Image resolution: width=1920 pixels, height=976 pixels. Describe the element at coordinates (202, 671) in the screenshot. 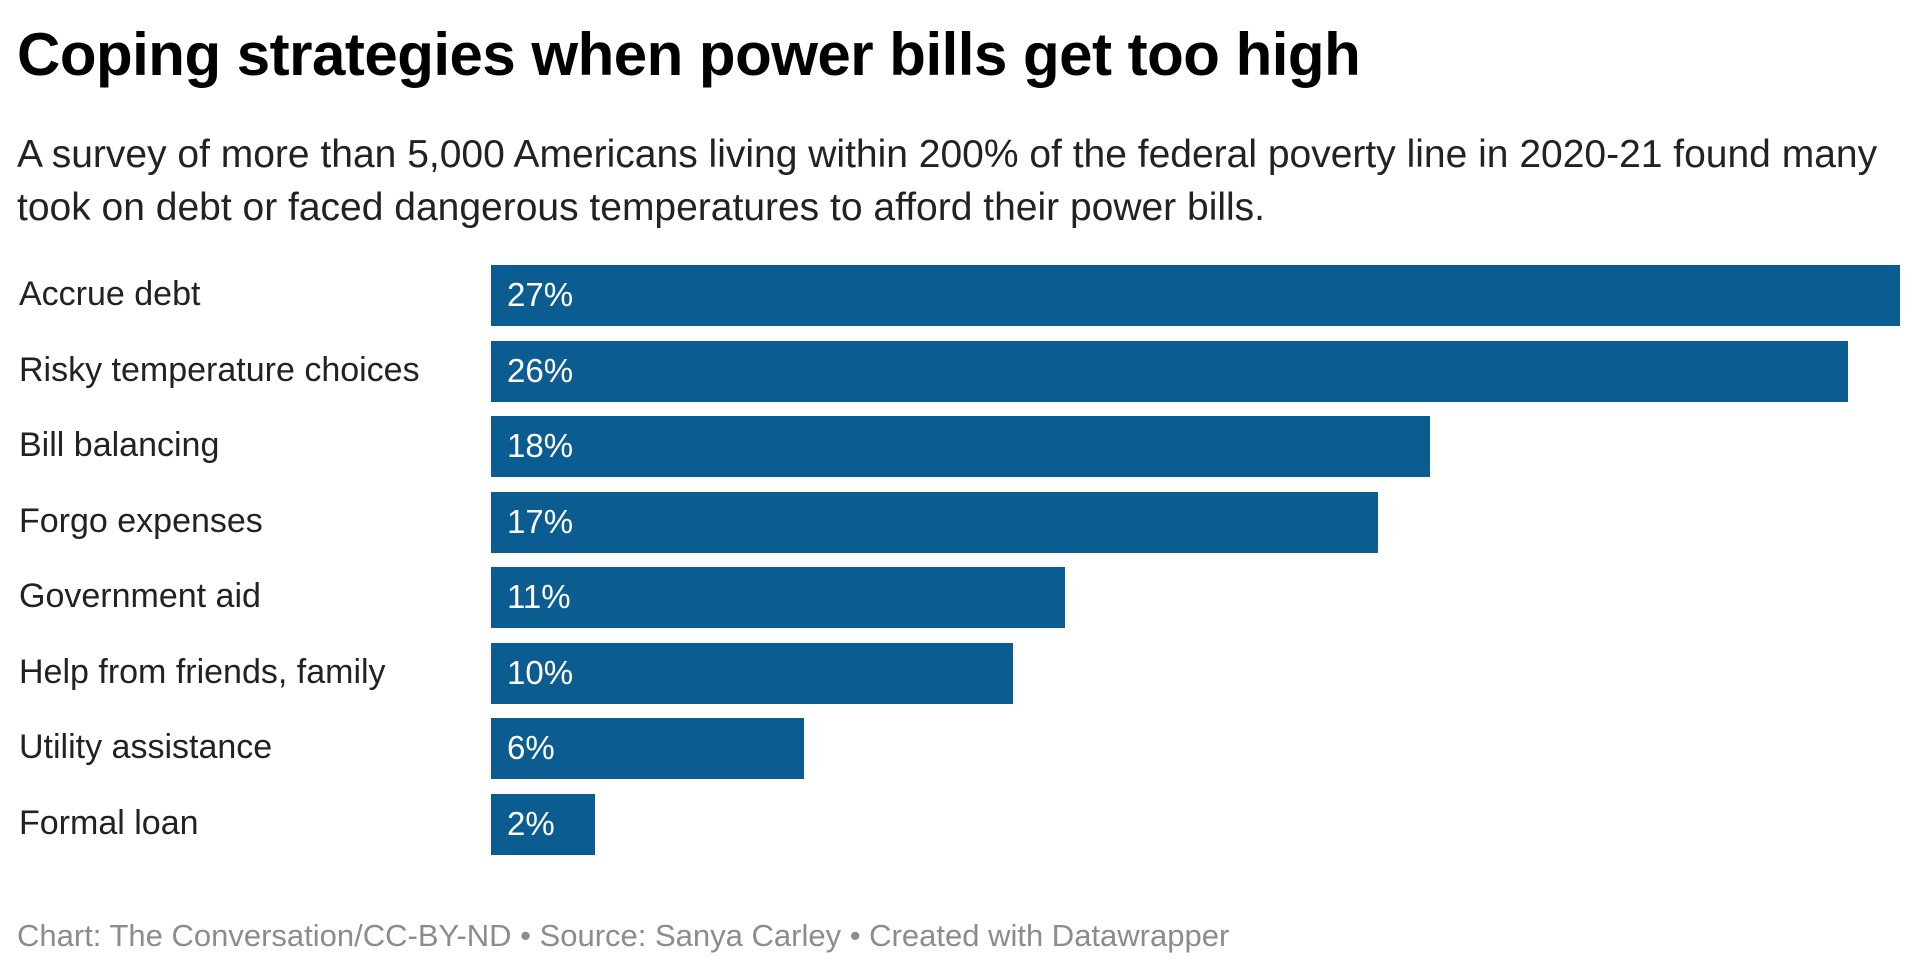

I see `category-label: Help from friends, family` at that location.